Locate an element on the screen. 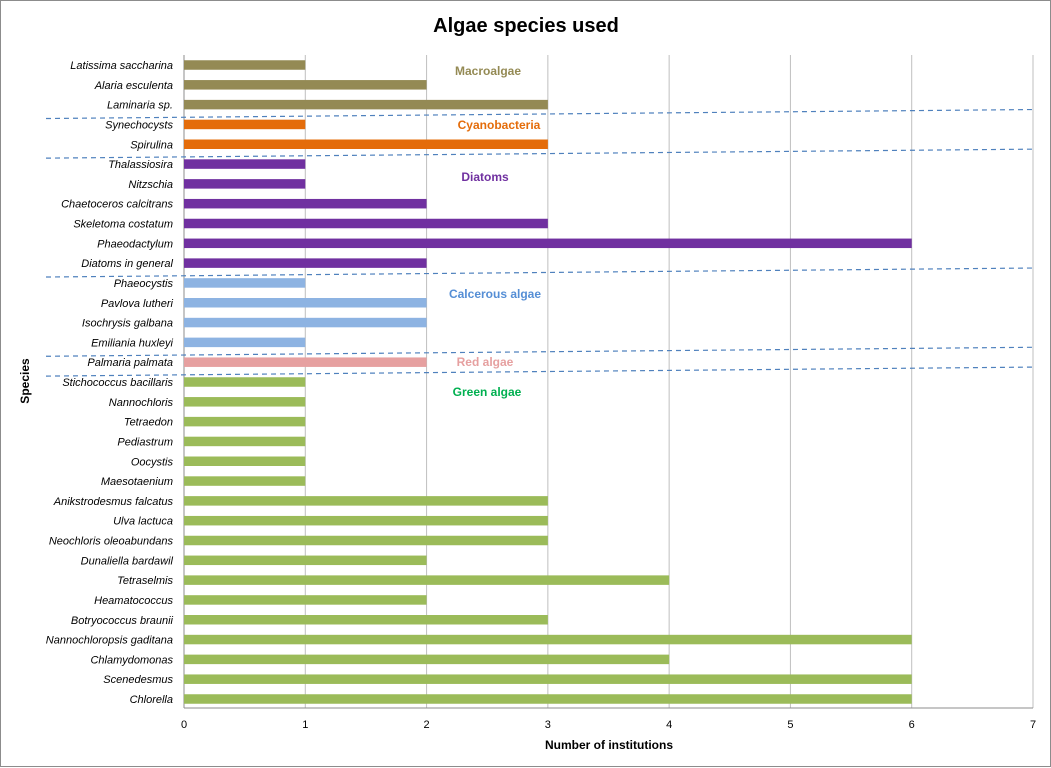 The image size is (1051, 768). x-axis-label: Number of institutions is located at coordinates (609, 745).